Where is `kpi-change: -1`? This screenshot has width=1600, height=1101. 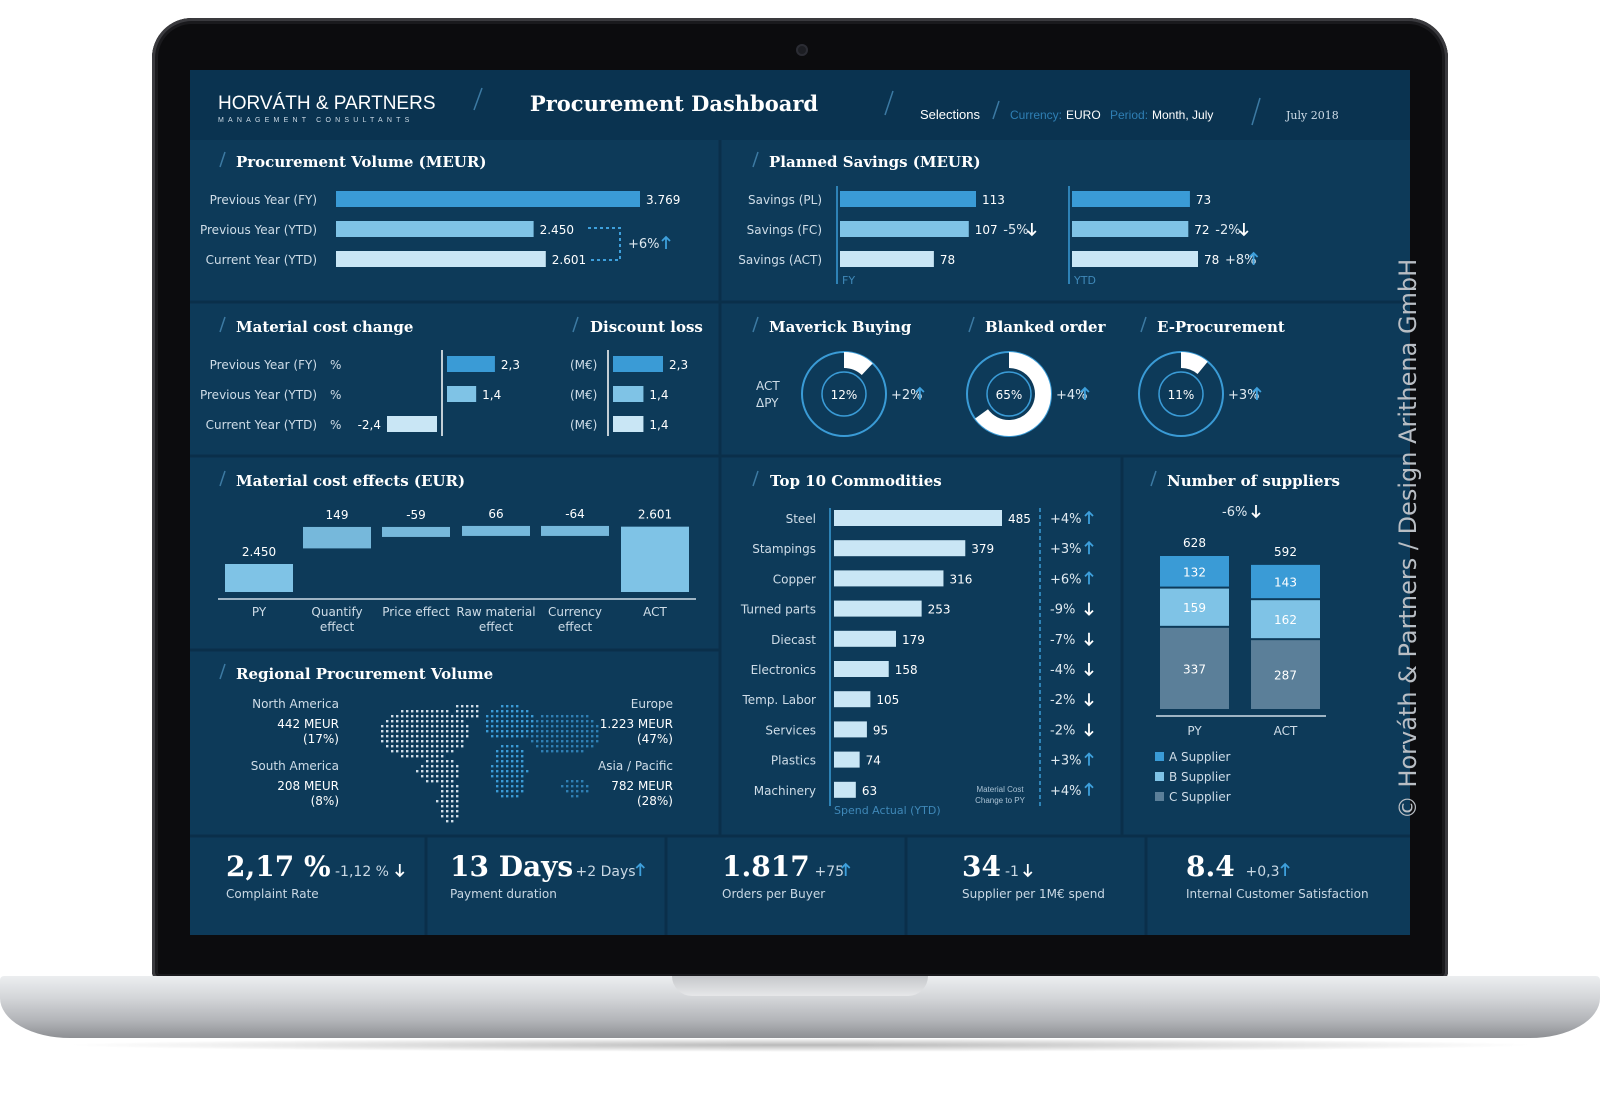 kpi-change: -1 is located at coordinates (1012, 872).